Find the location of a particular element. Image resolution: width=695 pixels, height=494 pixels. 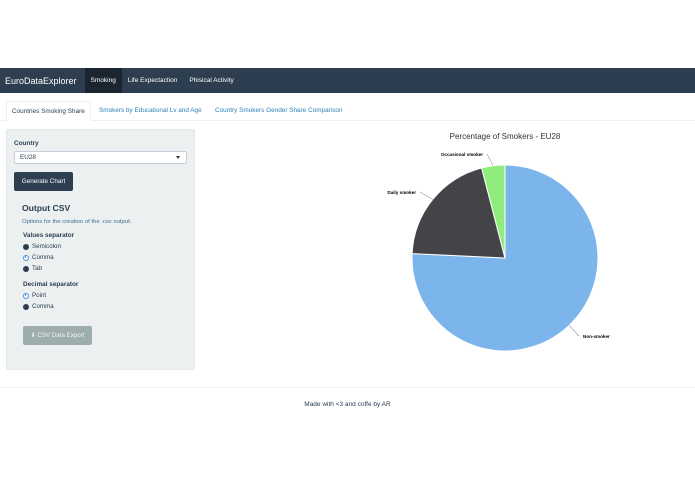

pie-label: Occasional smoker is located at coordinates (462, 154).